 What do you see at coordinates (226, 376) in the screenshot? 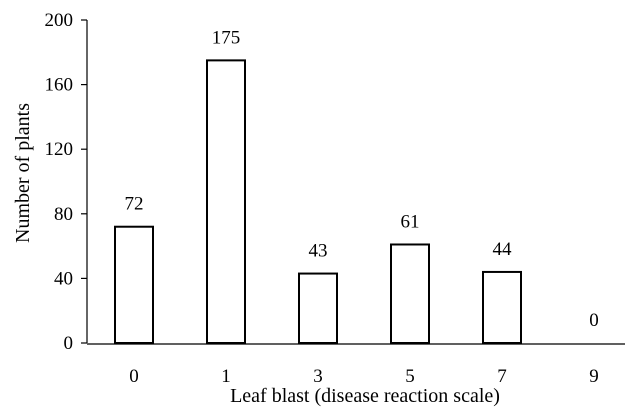
I see `x-tick-label: 1` at bounding box center [226, 376].